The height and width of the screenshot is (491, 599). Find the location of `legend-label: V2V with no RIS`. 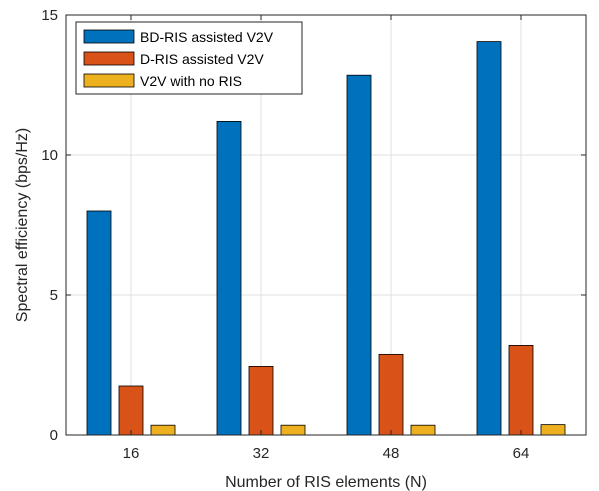

legend-label: V2V with no RIS is located at coordinates (191, 81).